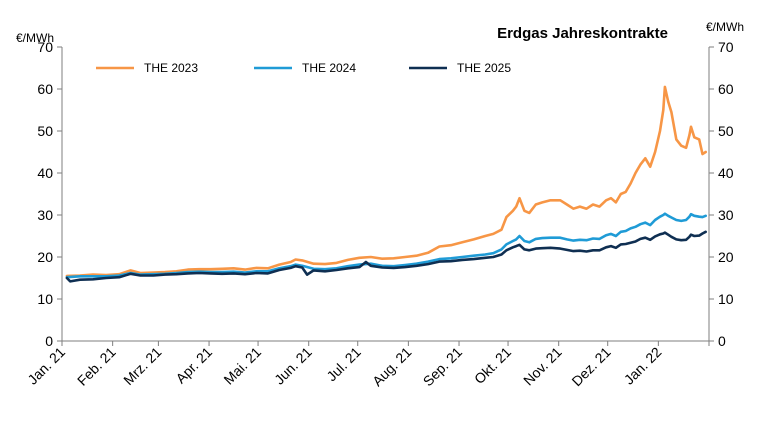 Image resolution: width=760 pixels, height=427 pixels. I want to click on x-tick-label: Aug. 21, so click(392, 367).